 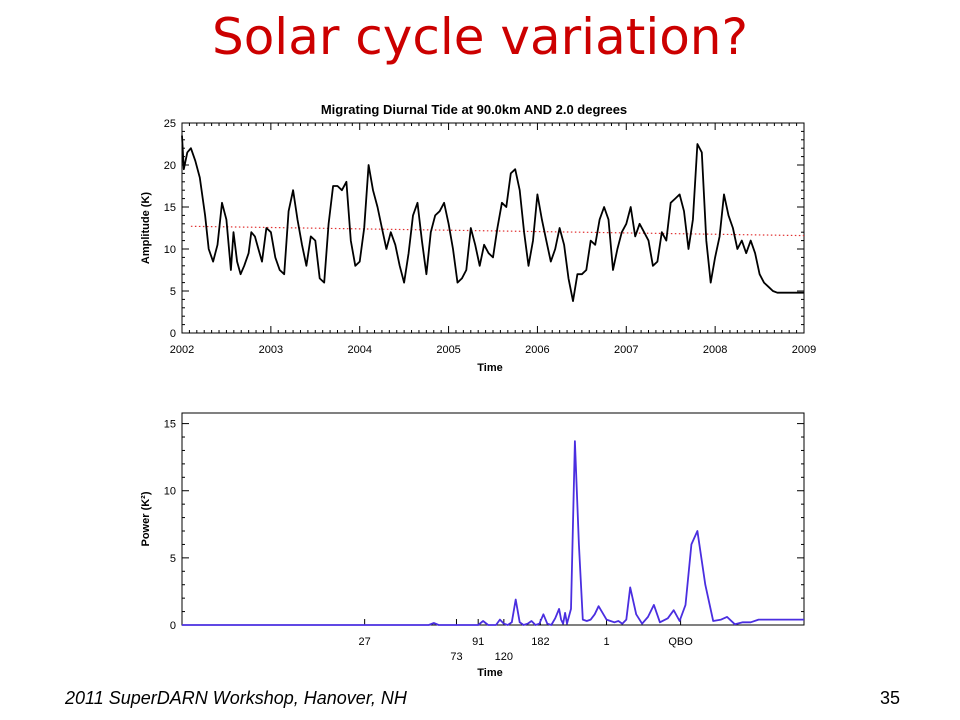 What do you see at coordinates (504, 657) in the screenshot?
I see `x-tick-label: 120` at bounding box center [504, 657].